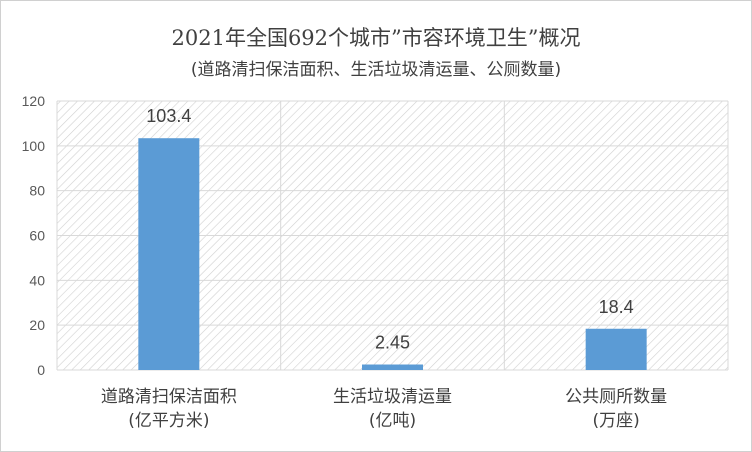 The image size is (752, 452). Describe the element at coordinates (37, 191) in the screenshot. I see `y-tick-label: 80` at that location.